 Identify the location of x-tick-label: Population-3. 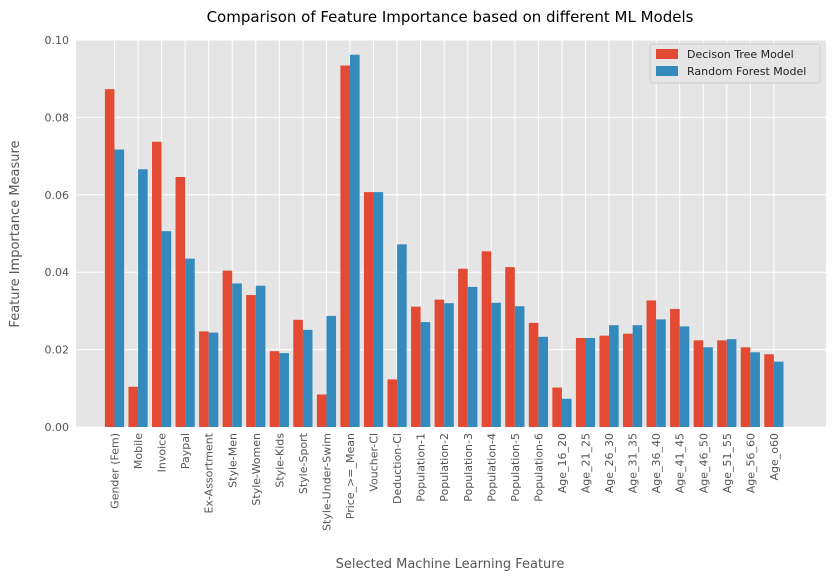
(468, 467).